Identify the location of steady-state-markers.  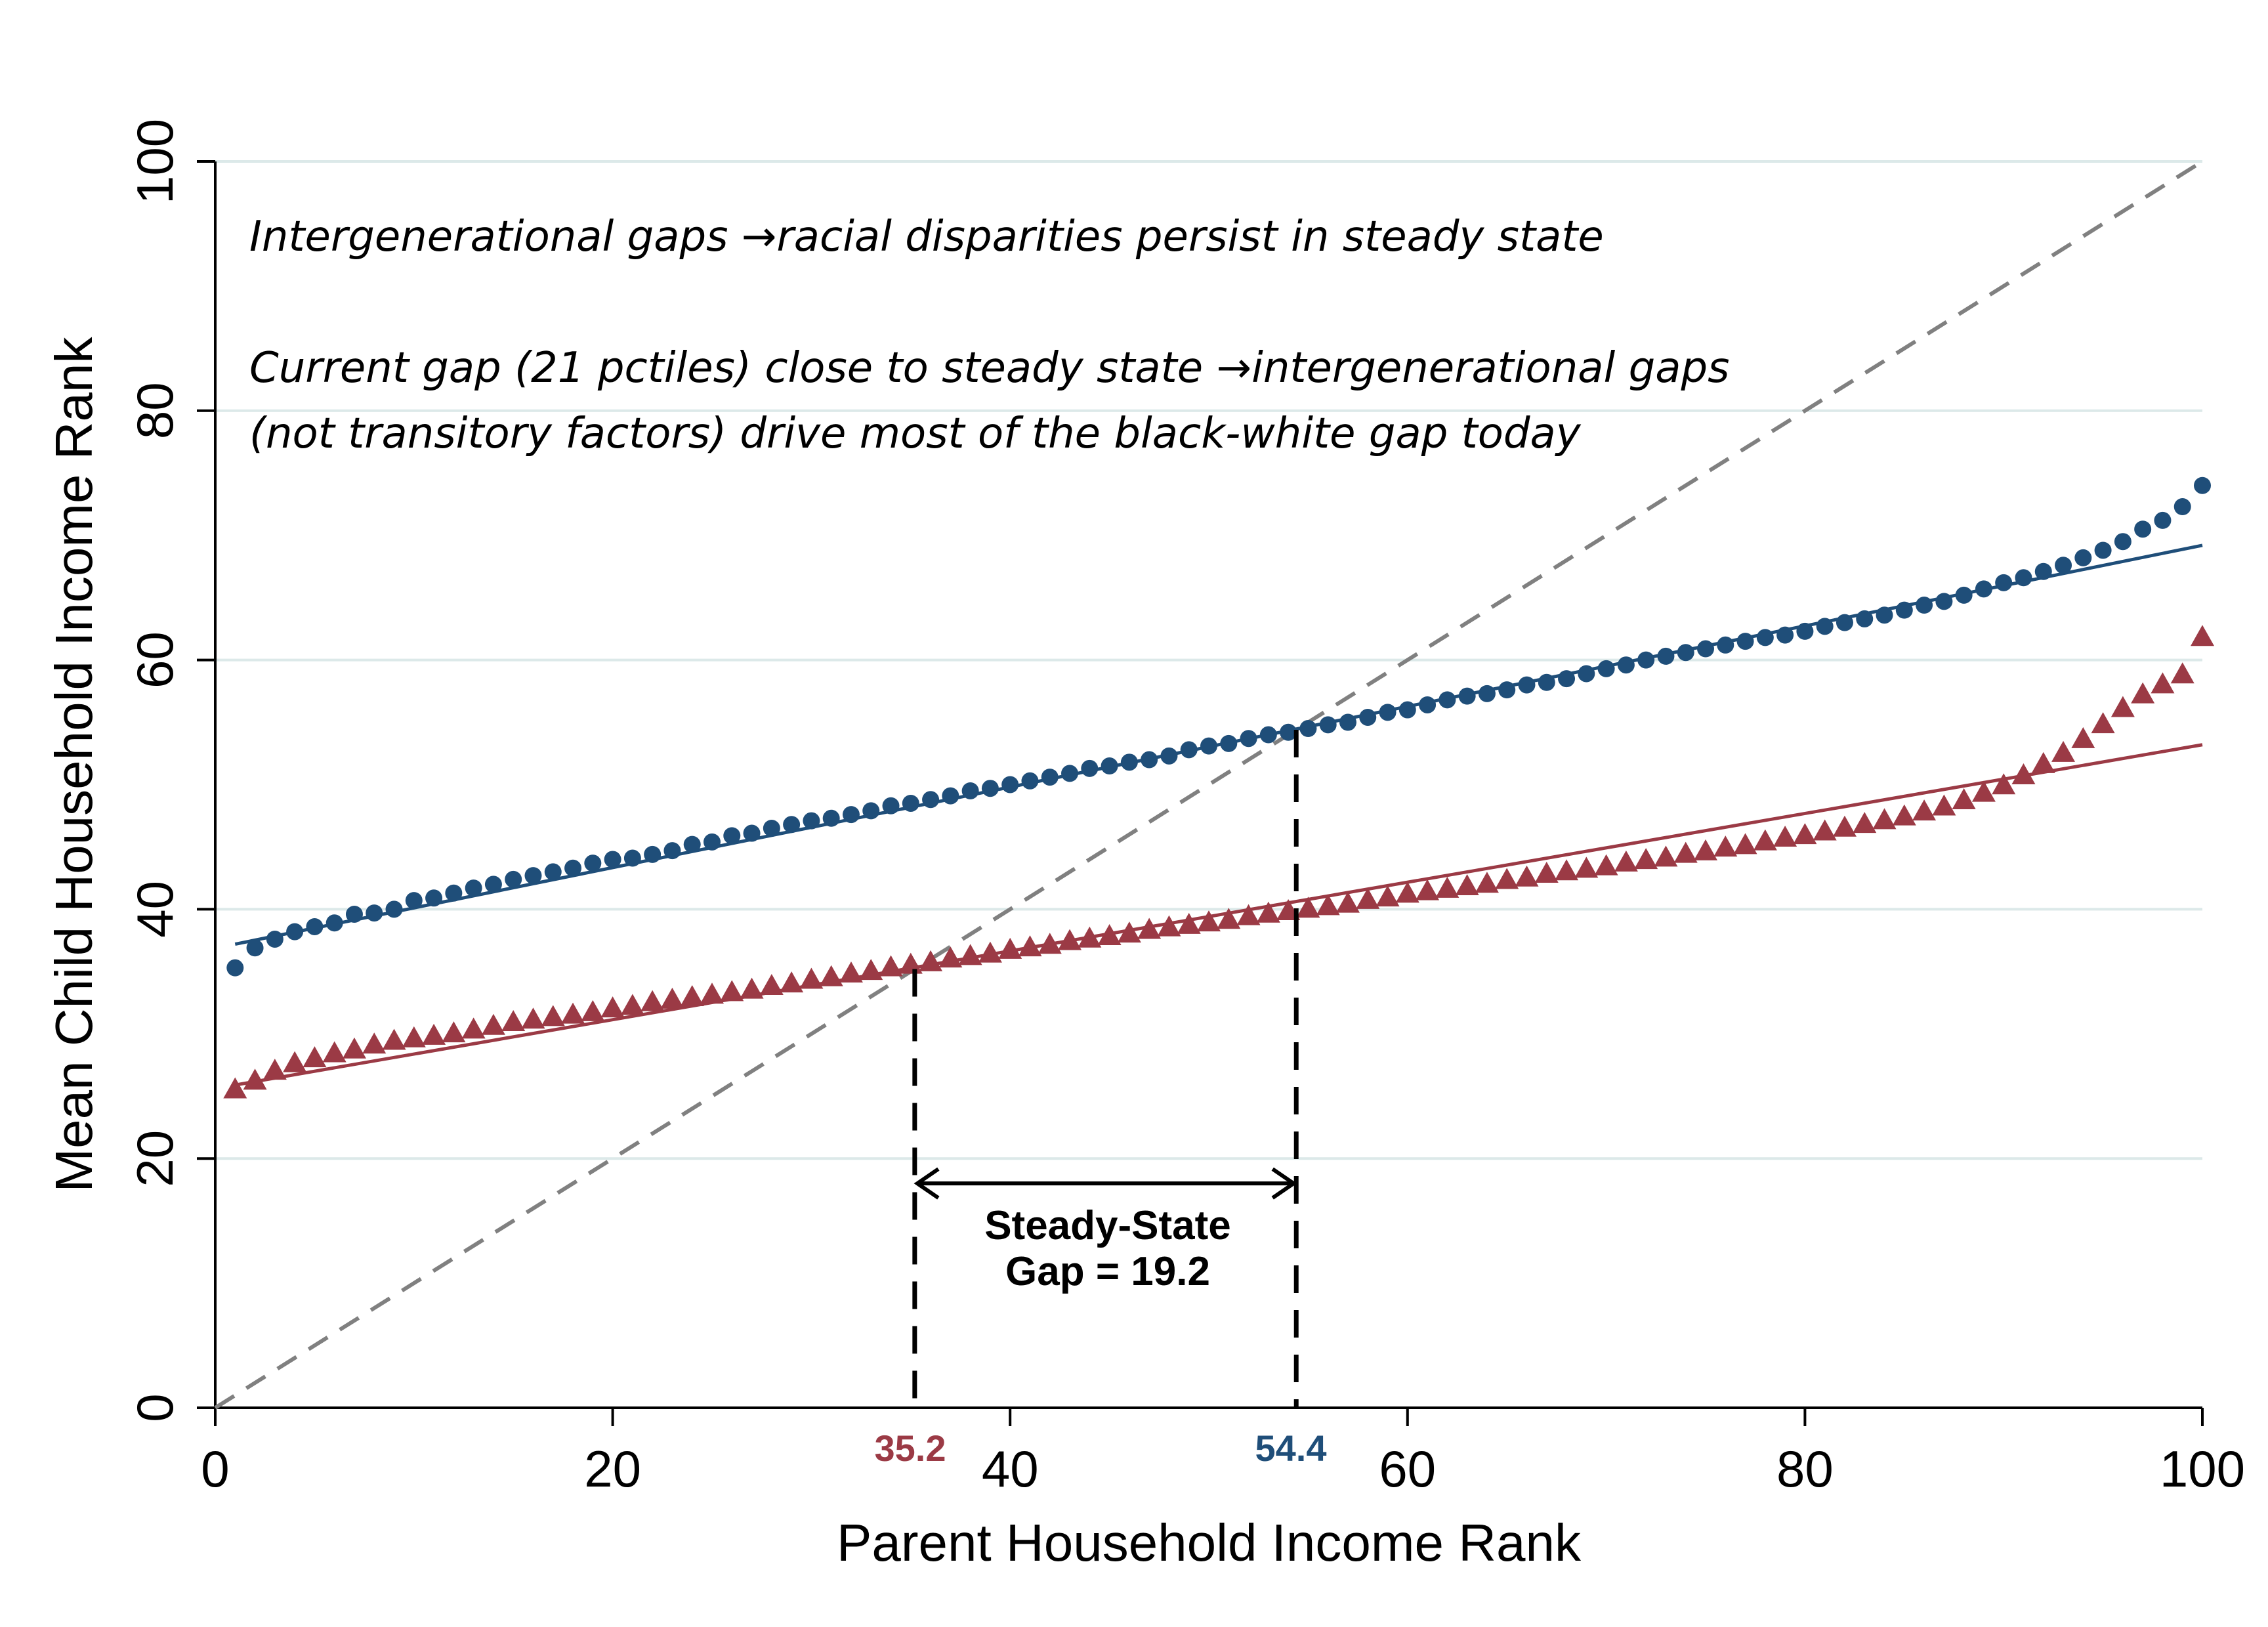
(1105, 1068).